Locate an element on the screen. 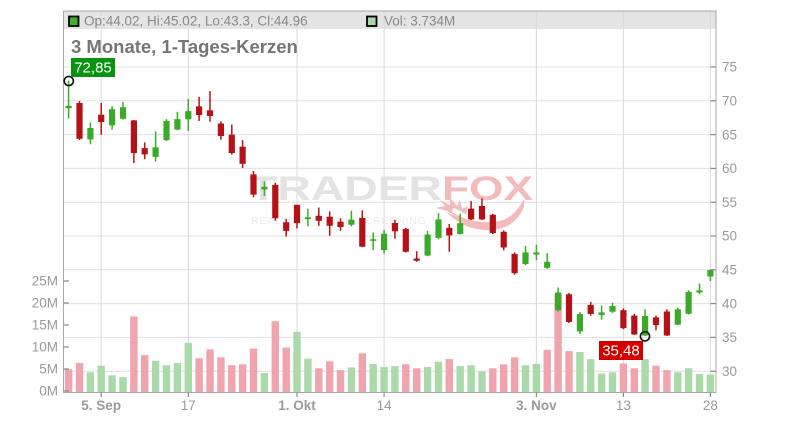  svg-text: 40 is located at coordinates (729, 303).